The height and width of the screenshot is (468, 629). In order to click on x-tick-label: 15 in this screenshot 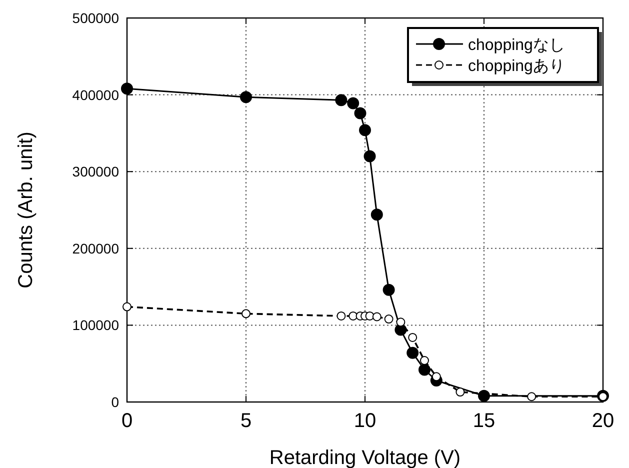, I will do `click(484, 421)`.